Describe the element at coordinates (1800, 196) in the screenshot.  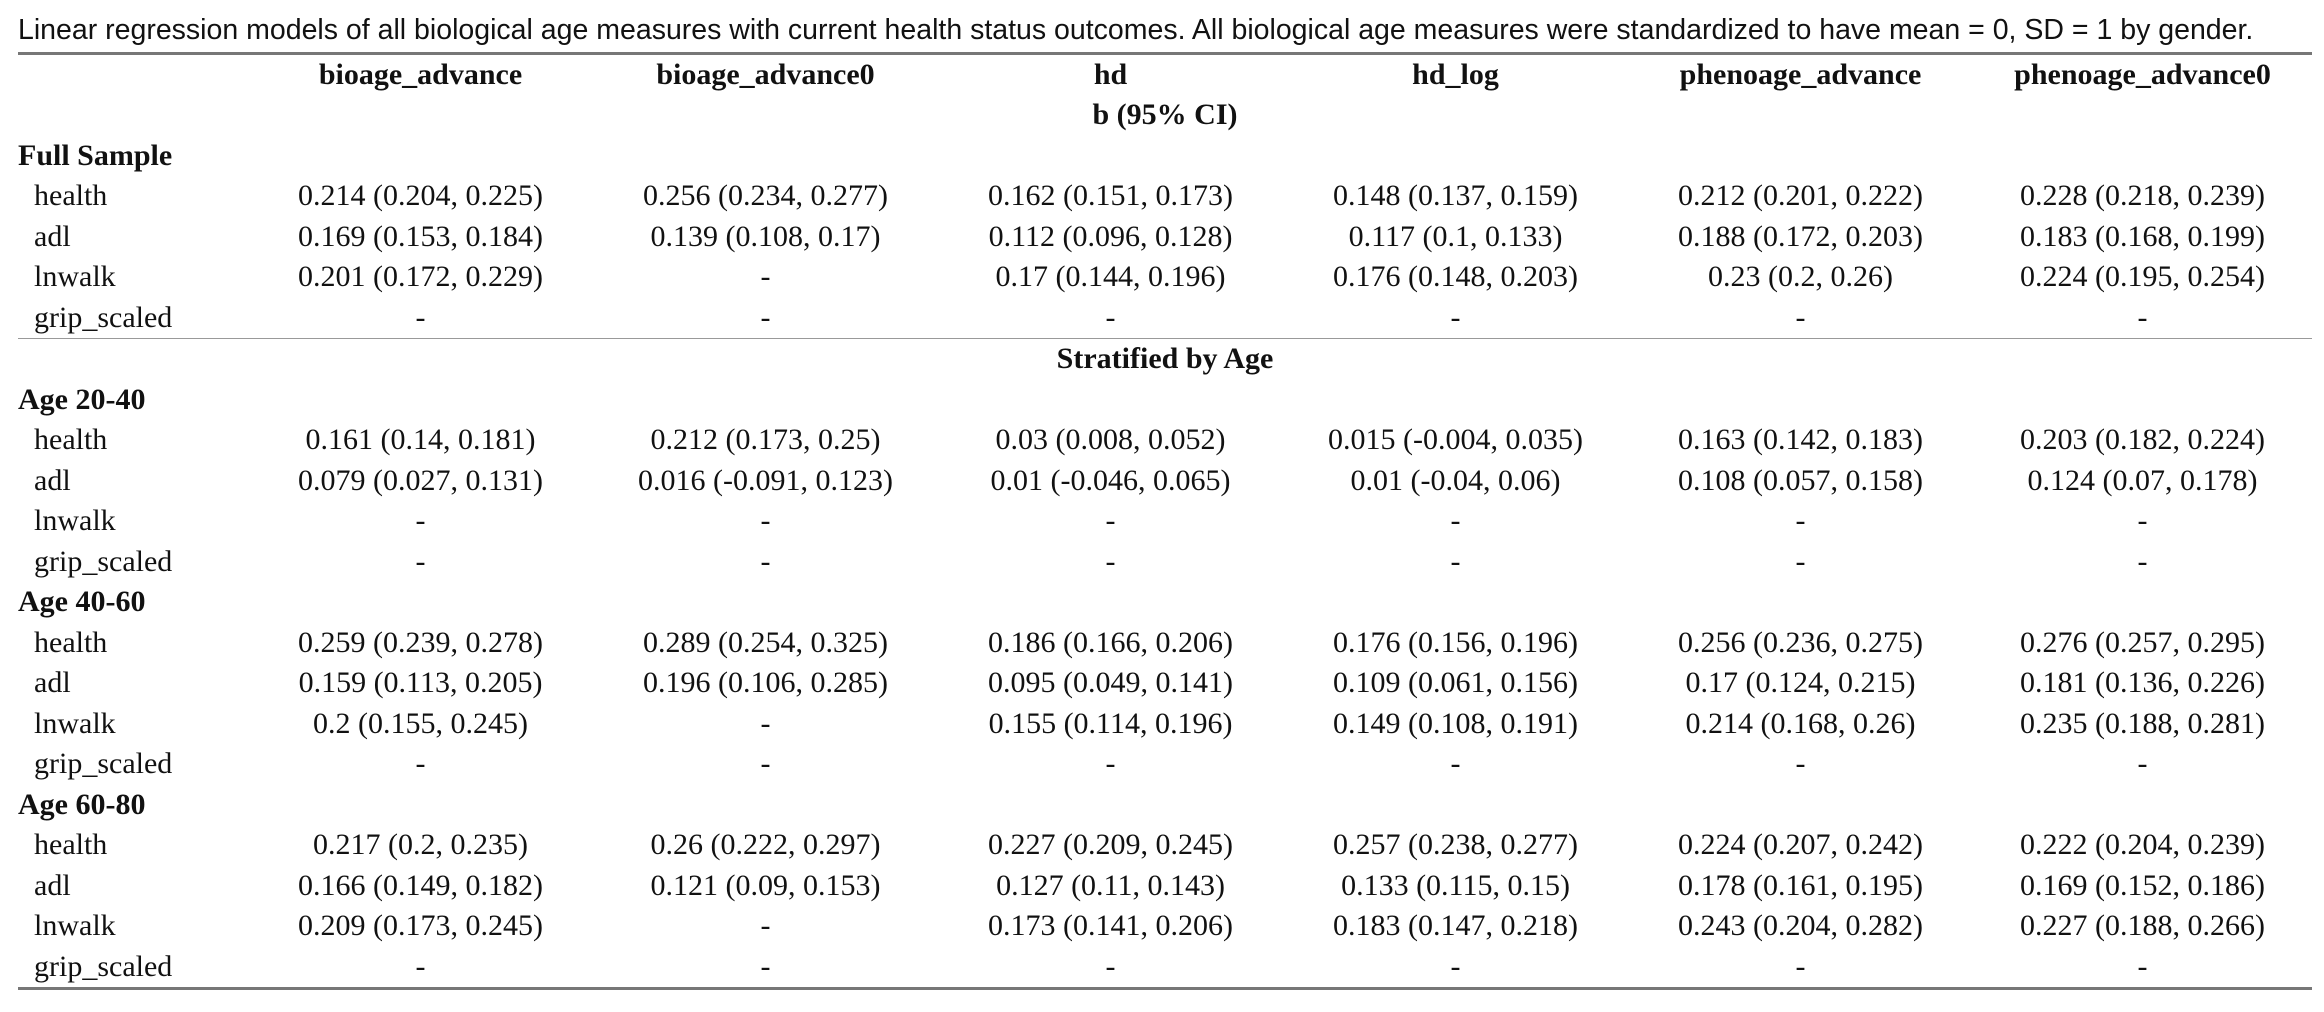
I see `table-cell: 0.212 (0.201, 0.222)` at that location.